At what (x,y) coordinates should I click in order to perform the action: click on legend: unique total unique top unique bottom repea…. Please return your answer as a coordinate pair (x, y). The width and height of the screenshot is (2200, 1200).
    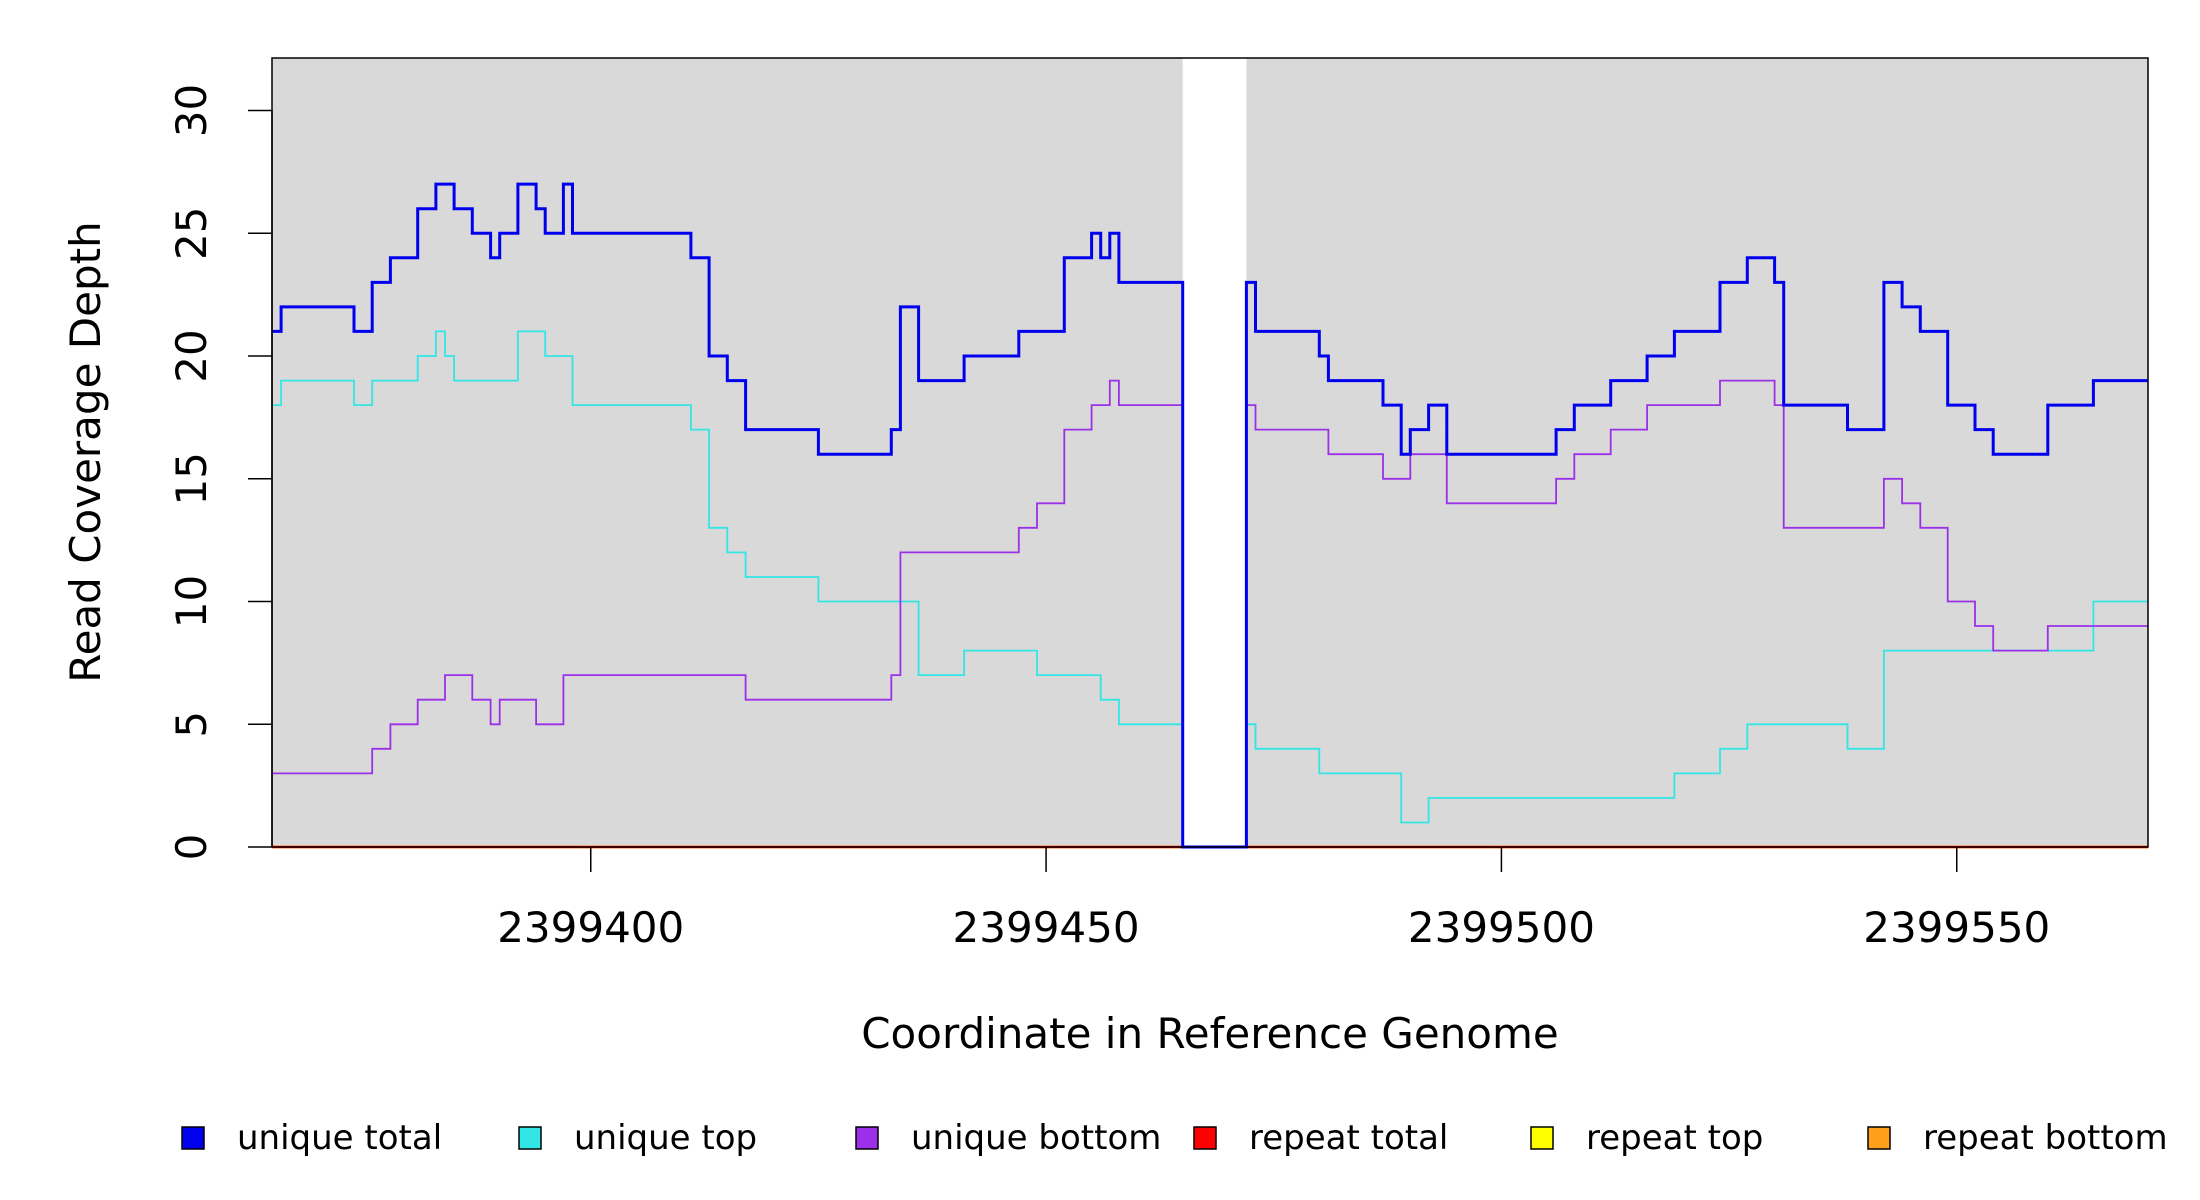
    Looking at the image, I should click on (1174, 1138).